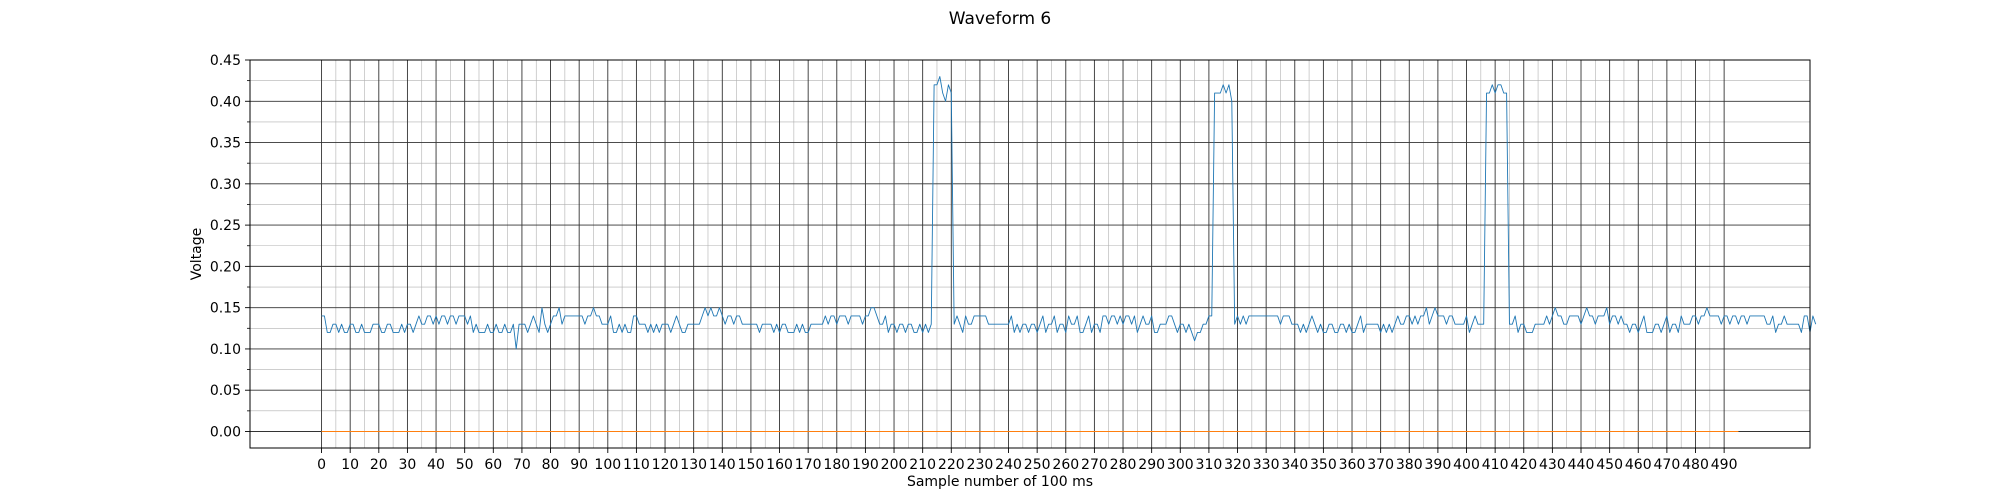 The height and width of the screenshot is (500, 2000). I want to click on x-tick-label: 430, so click(1552, 465).